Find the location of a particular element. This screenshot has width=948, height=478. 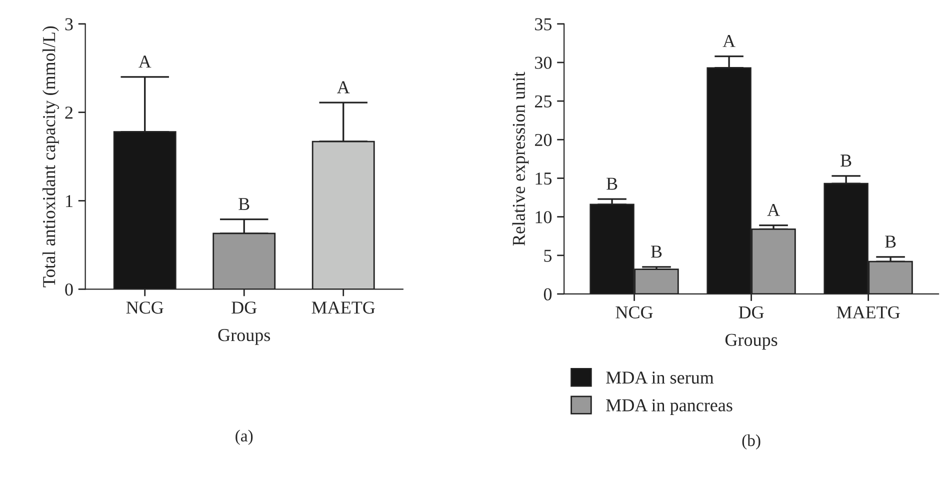

y-tick-label: 3 is located at coordinates (69, 24).